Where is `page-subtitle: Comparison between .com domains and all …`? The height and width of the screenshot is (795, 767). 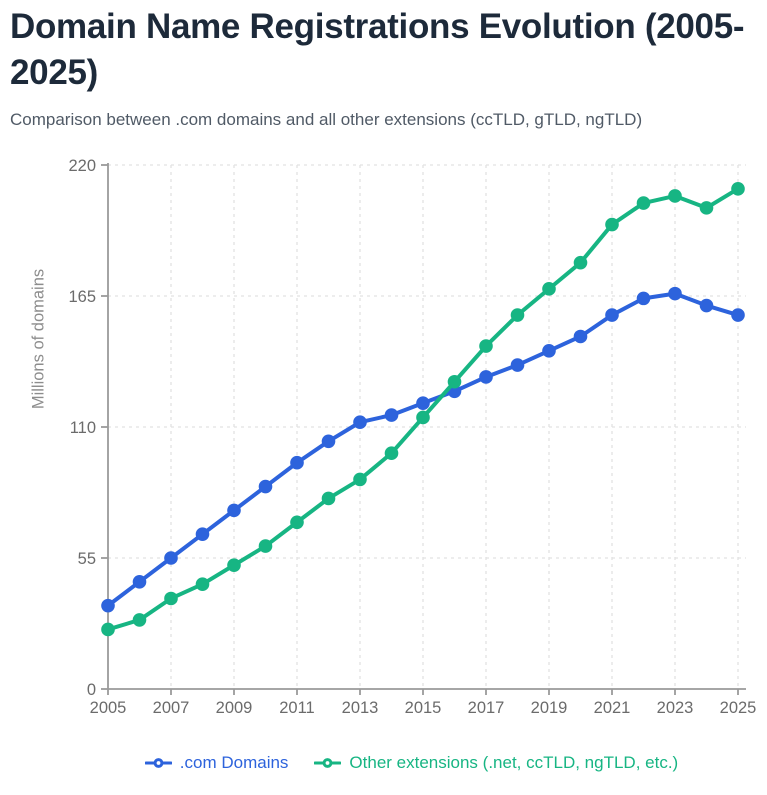
page-subtitle: Comparison between .com domains and all … is located at coordinates (326, 119).